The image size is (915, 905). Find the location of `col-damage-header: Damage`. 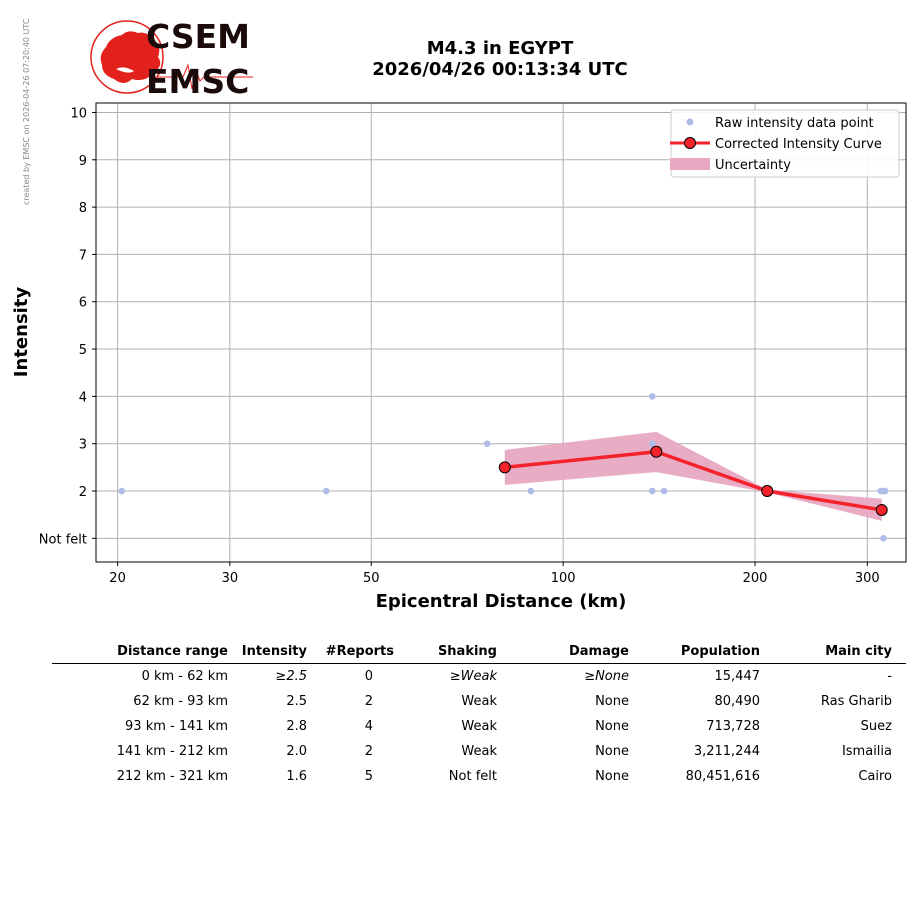

col-damage-header: Damage is located at coordinates (598, 651).